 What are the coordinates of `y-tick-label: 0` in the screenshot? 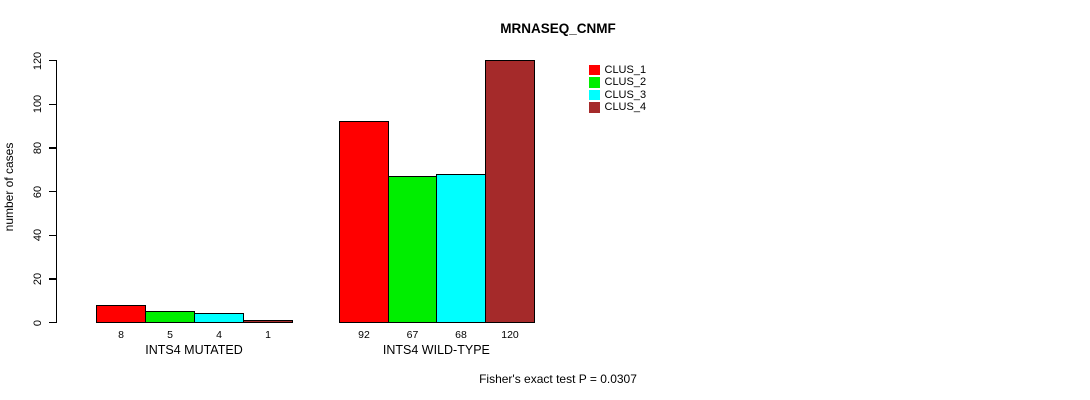 It's located at (38, 322).